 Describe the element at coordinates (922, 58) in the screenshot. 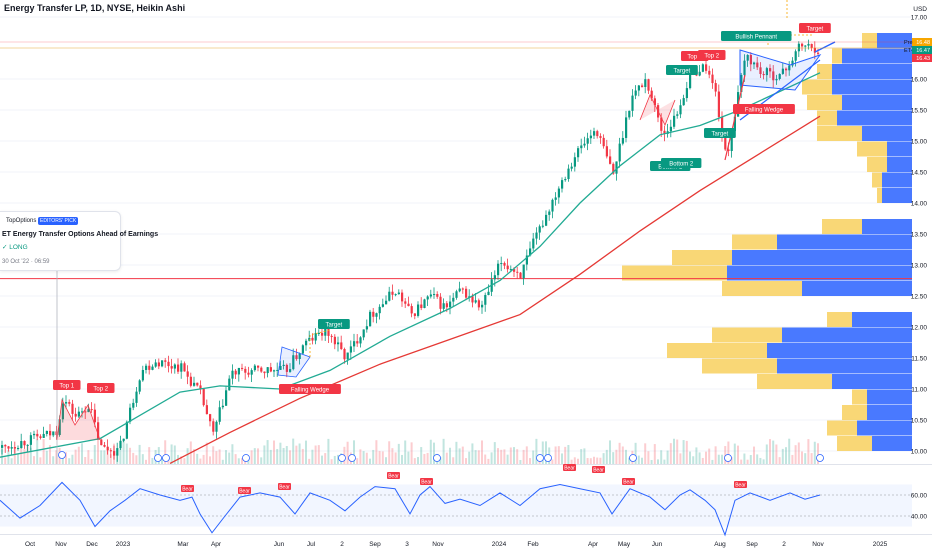

I see `current-price-label: 16.43` at that location.